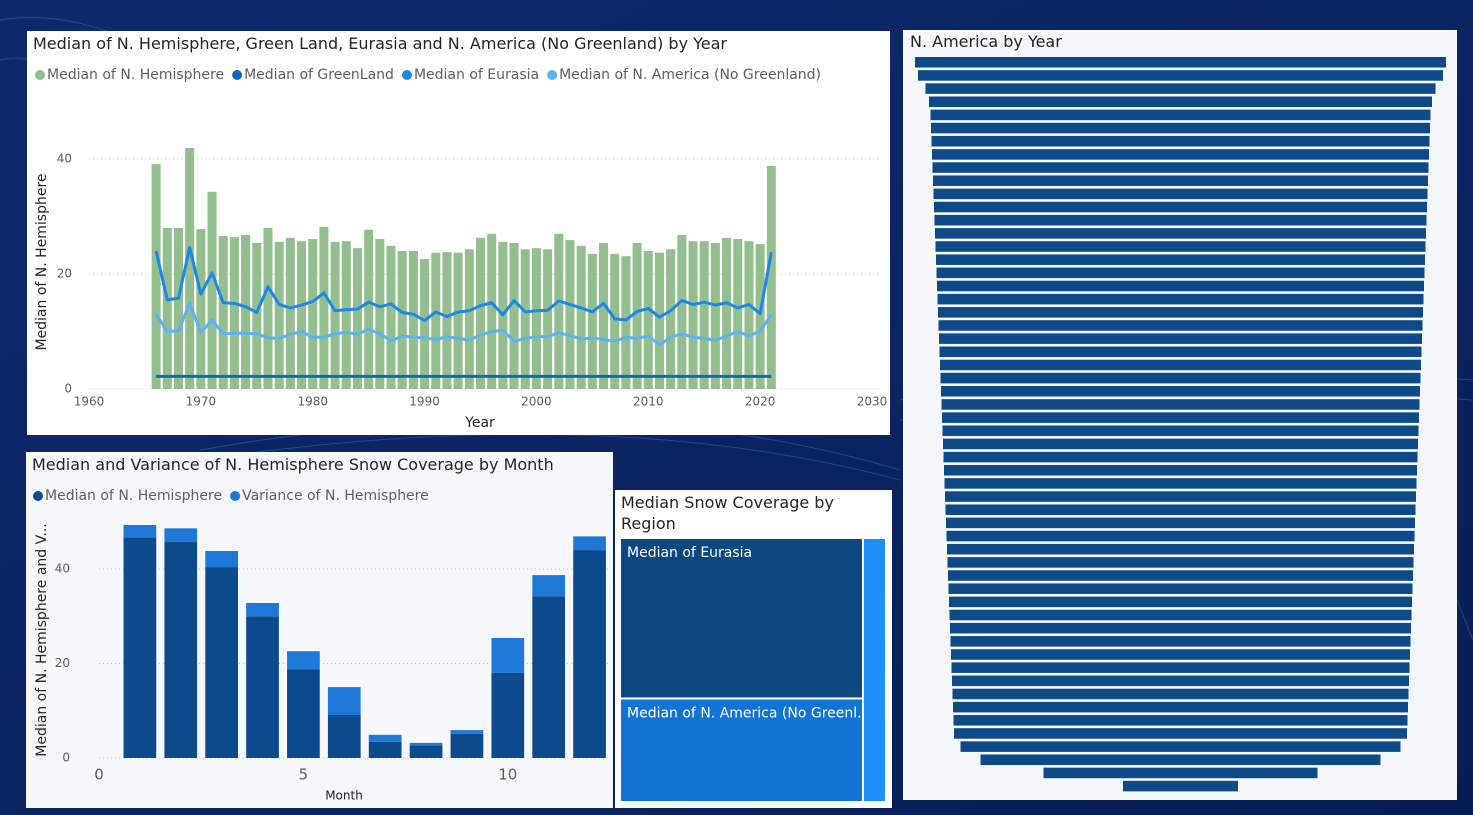 The height and width of the screenshot is (815, 1473). Describe the element at coordinates (133, 496) in the screenshot. I see `legend-label: Median of N. Hemisphere` at that location.